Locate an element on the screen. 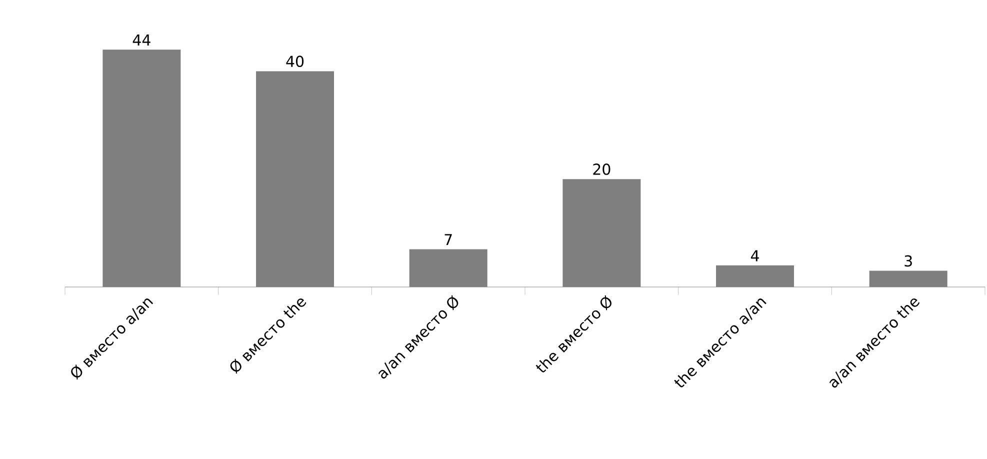 Image resolution: width=987 pixels, height=459 pixels. data-label: 44 is located at coordinates (141, 40).